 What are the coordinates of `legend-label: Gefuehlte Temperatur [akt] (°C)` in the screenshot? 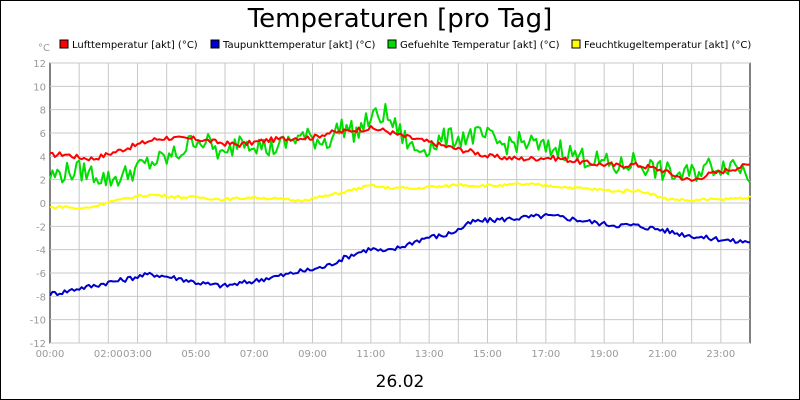 It's located at (480, 45).